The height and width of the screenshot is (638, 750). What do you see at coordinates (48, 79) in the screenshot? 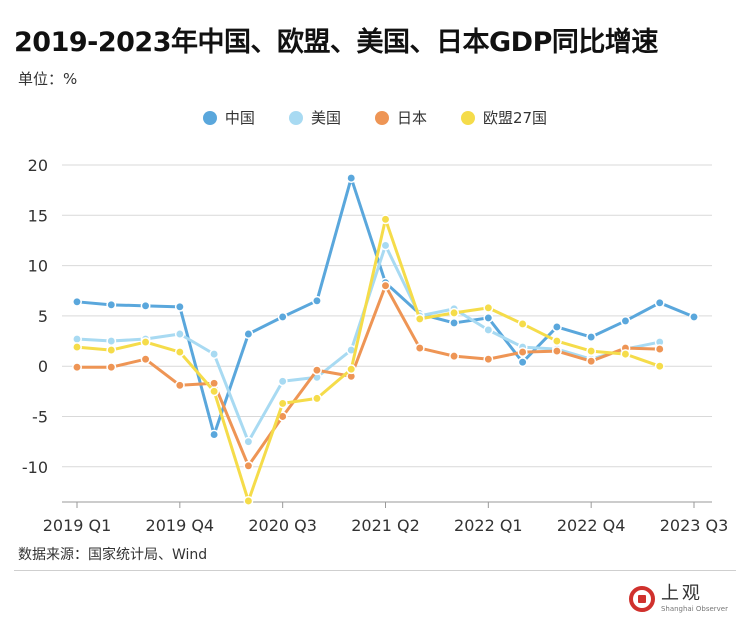
I see `unit-label: 单位：%` at bounding box center [48, 79].